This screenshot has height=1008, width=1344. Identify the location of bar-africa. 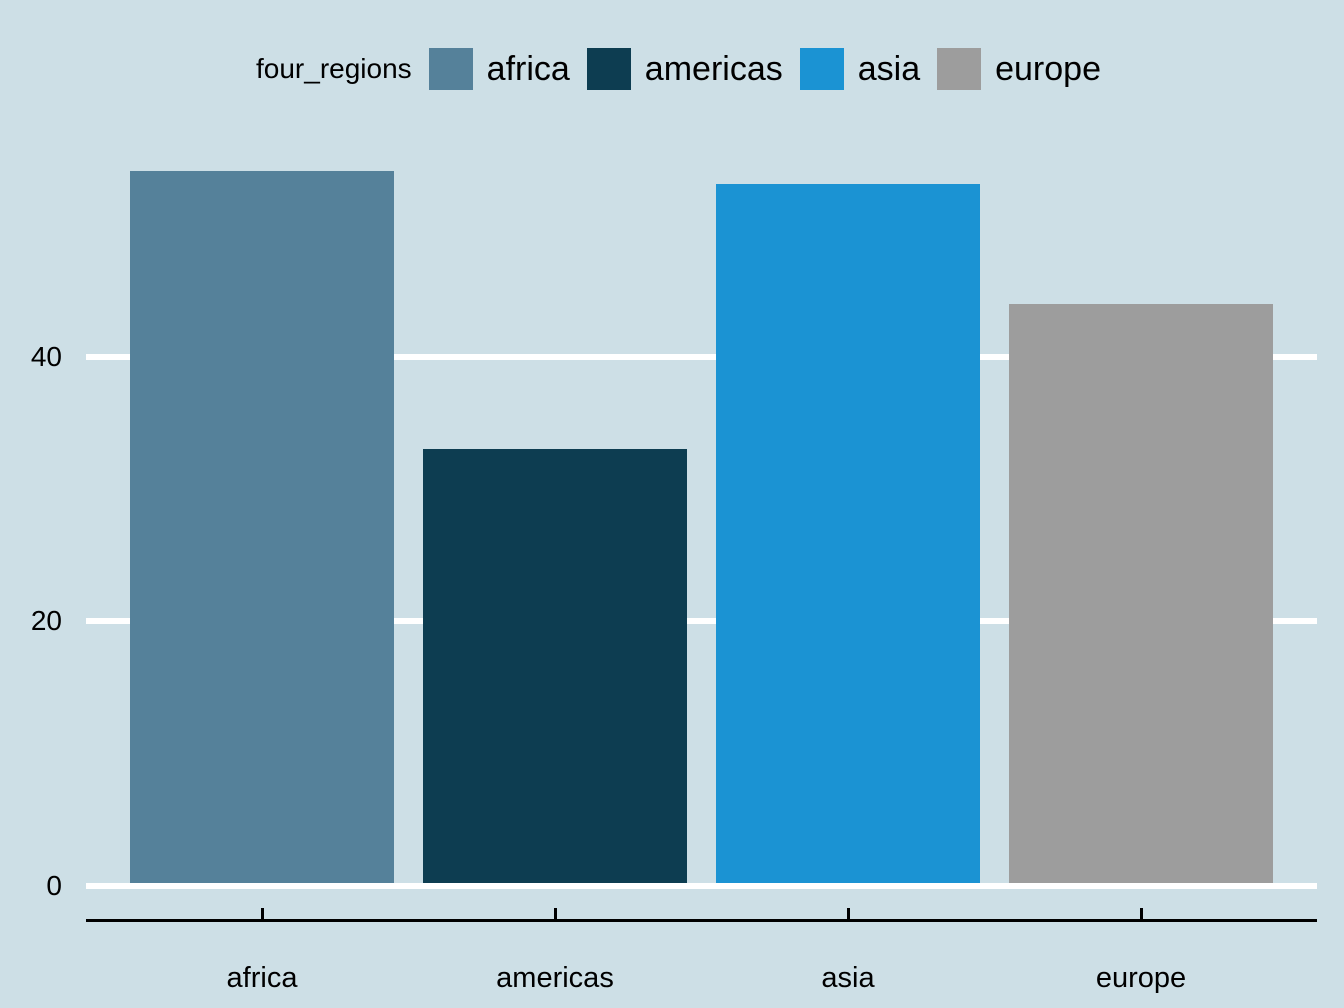
(262, 527).